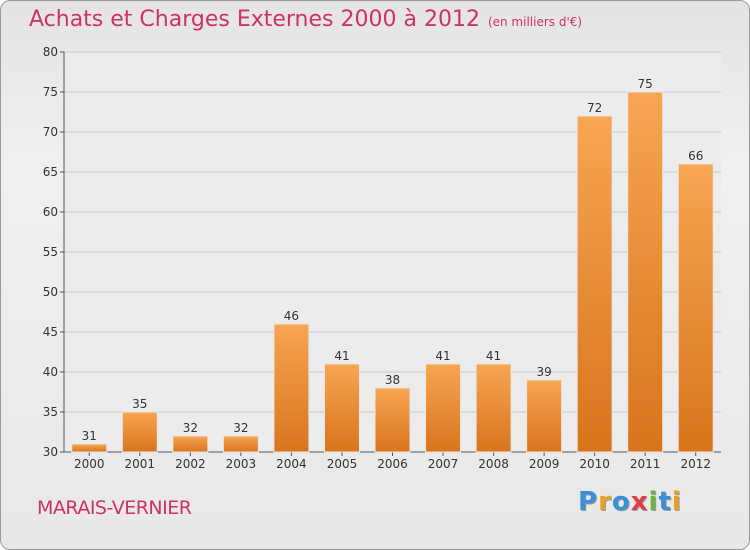  Describe the element at coordinates (291, 388) in the screenshot. I see `bar-2004` at that location.